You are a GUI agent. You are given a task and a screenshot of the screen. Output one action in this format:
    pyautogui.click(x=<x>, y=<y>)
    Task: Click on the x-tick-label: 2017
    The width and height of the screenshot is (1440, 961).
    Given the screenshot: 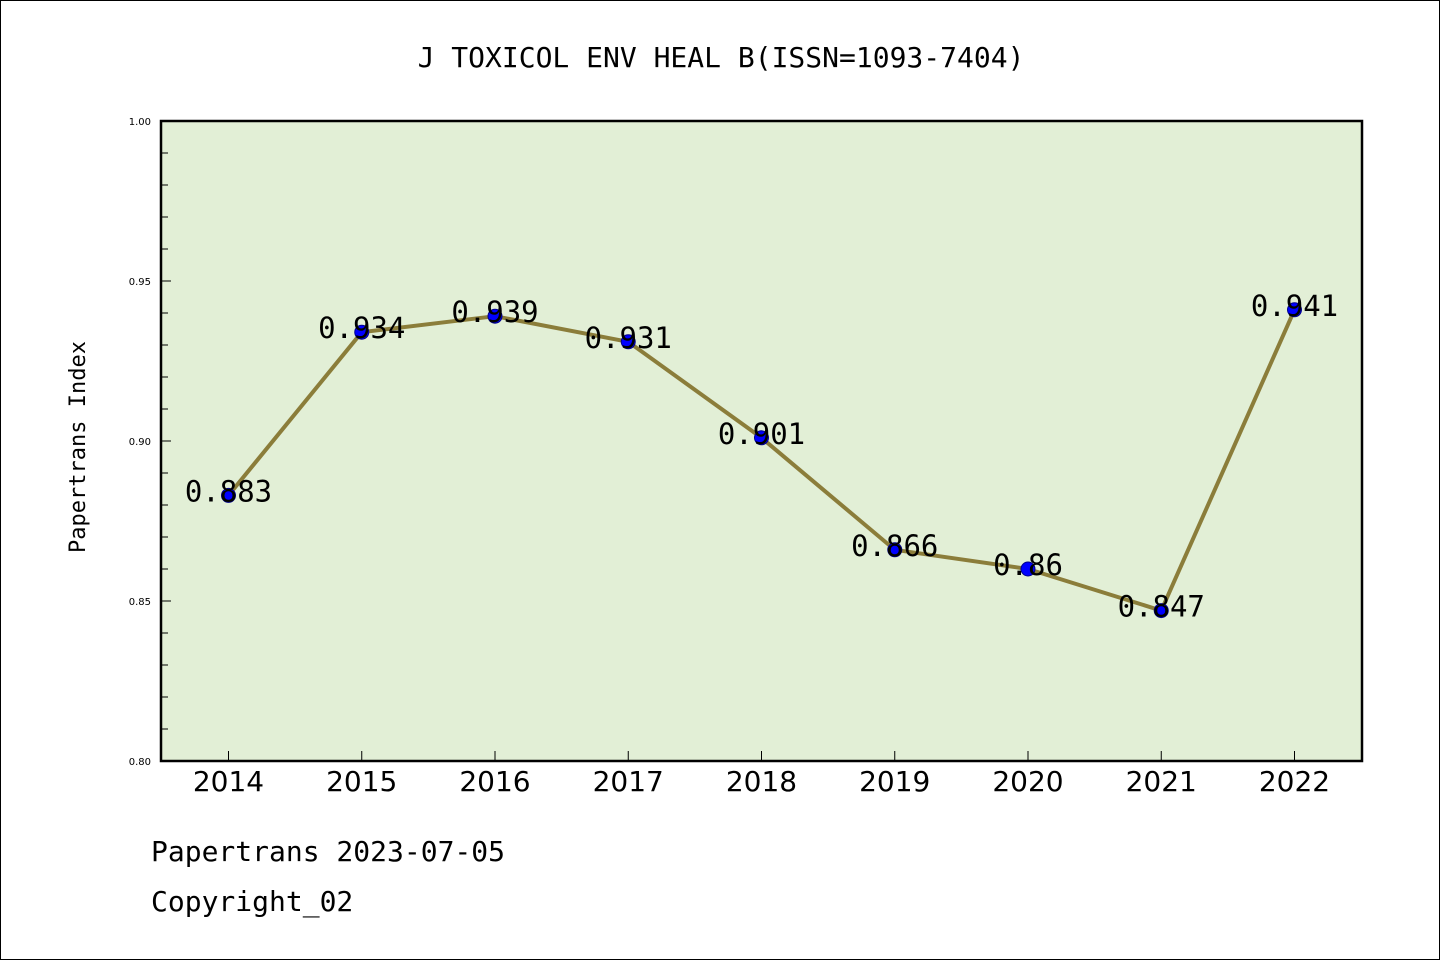 What is the action you would take?
    pyautogui.click(x=628, y=781)
    